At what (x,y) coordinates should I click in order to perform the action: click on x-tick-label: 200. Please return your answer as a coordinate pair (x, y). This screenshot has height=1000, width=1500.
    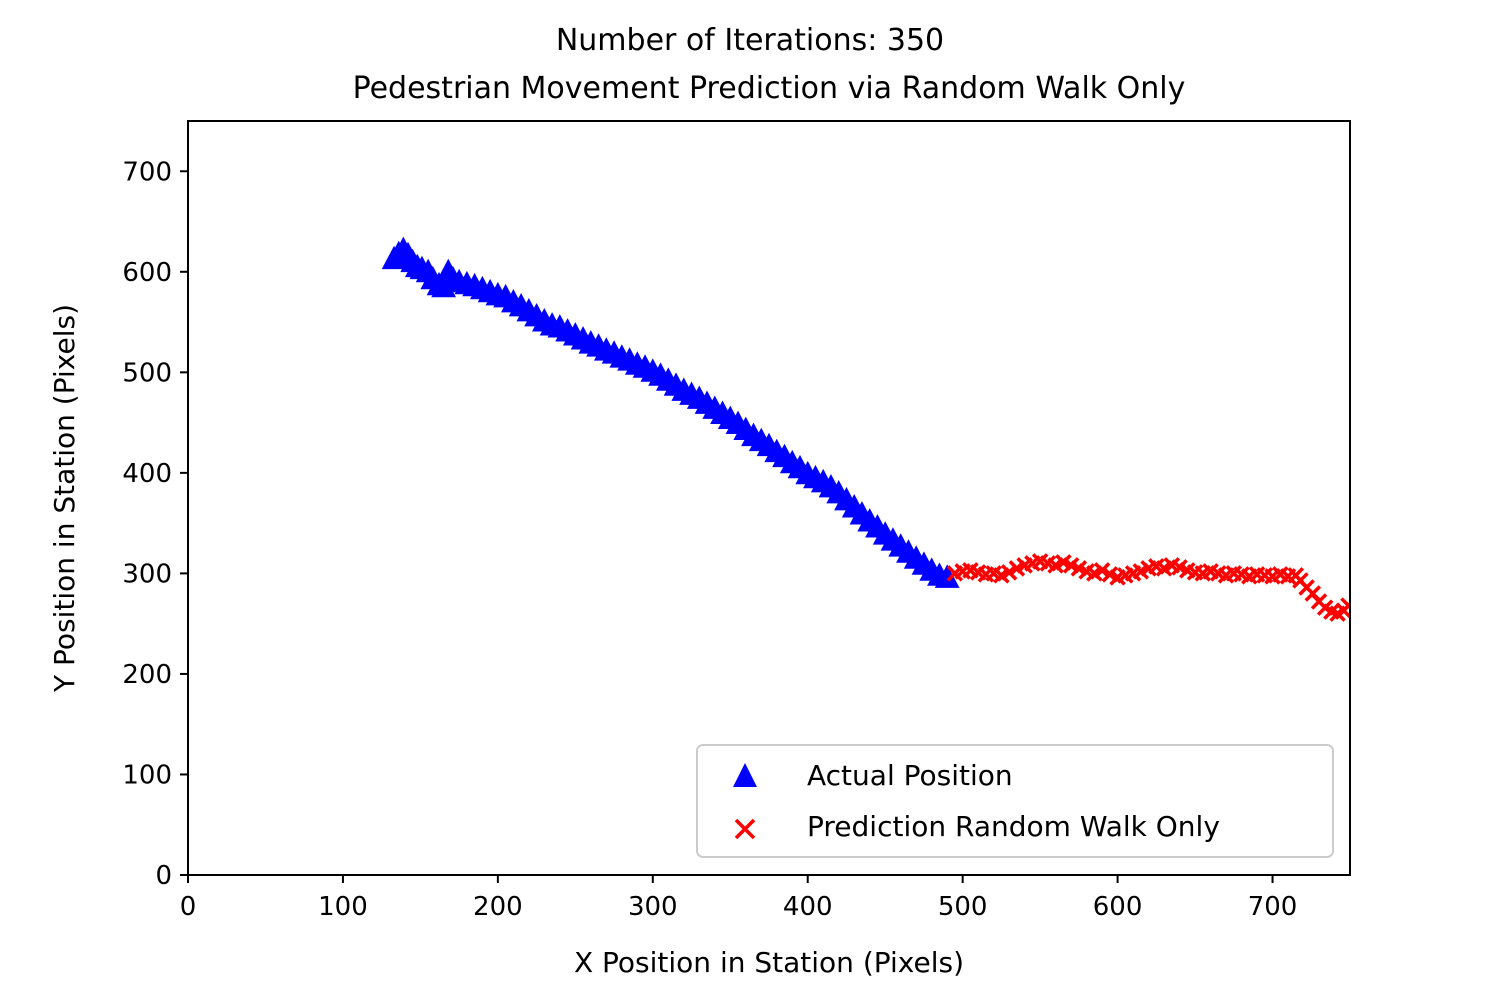
    Looking at the image, I should click on (498, 907).